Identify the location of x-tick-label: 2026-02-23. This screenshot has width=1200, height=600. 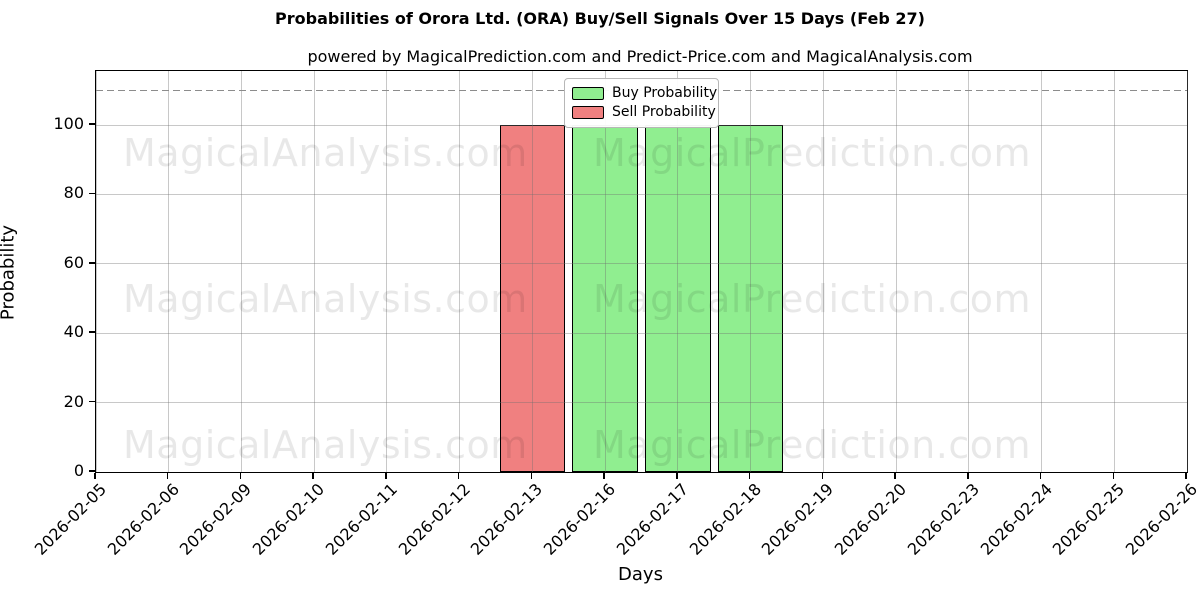
(943, 519).